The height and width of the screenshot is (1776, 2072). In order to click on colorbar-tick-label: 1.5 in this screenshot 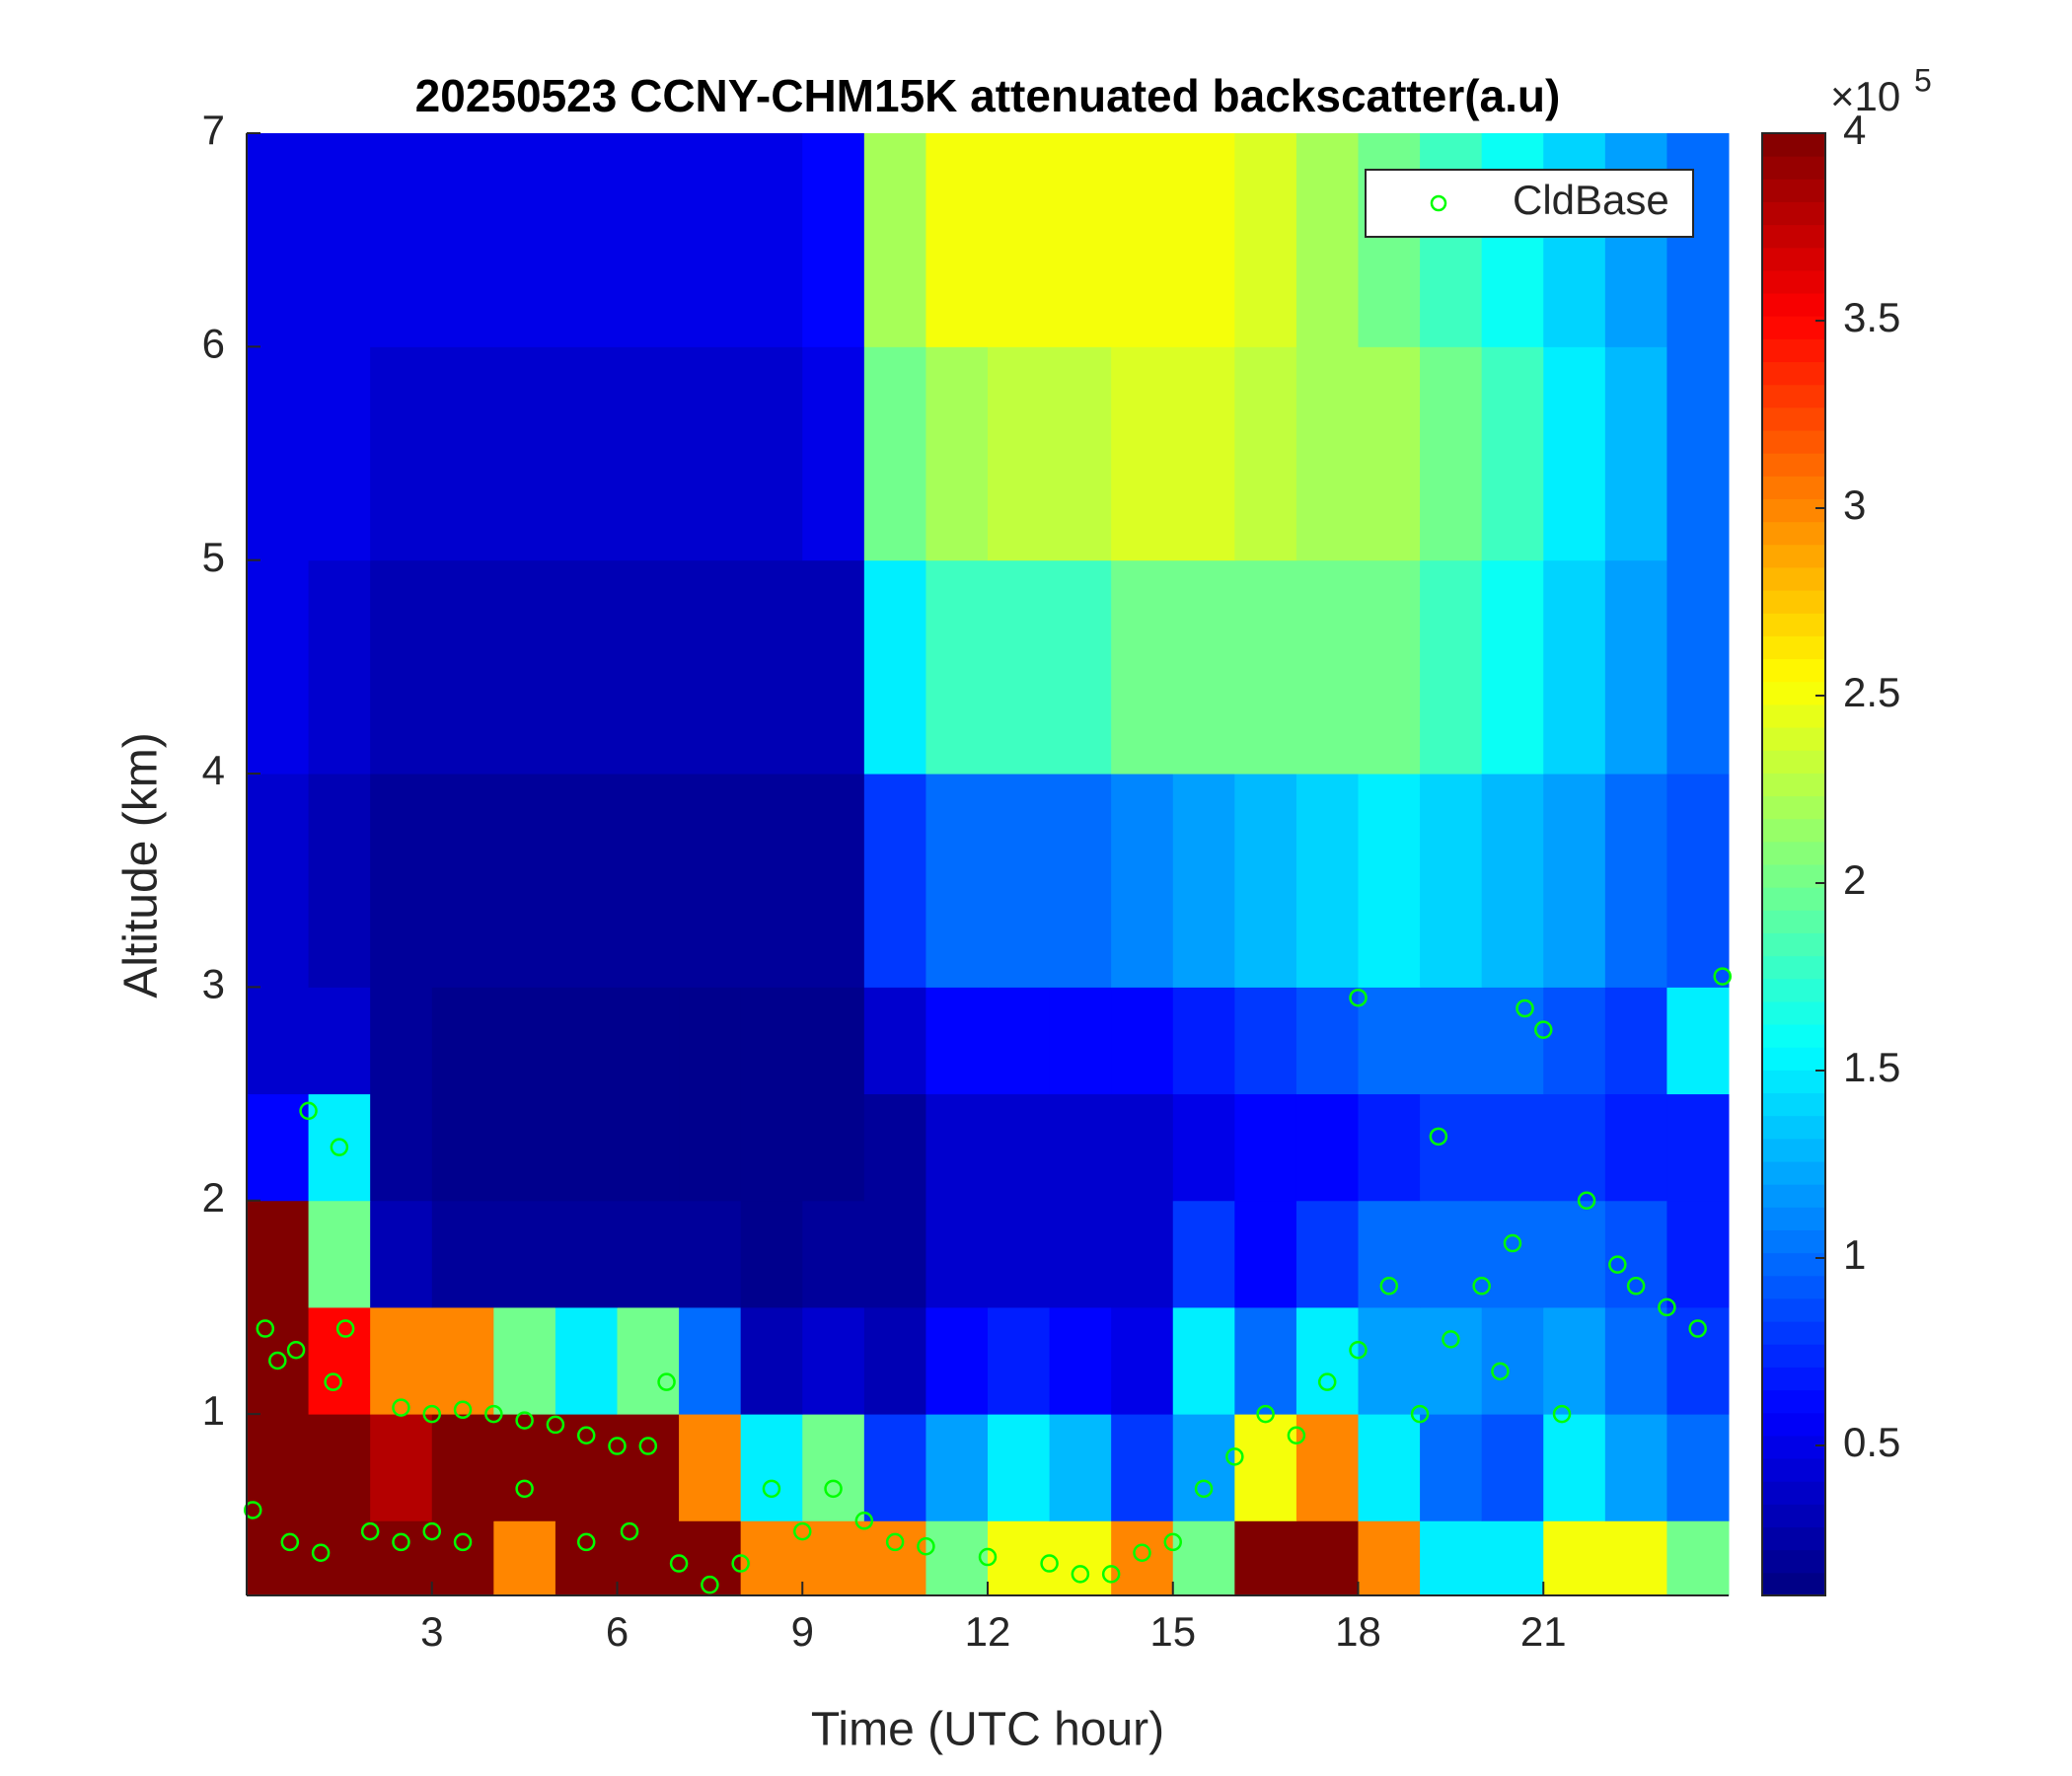, I will do `click(1872, 1067)`.